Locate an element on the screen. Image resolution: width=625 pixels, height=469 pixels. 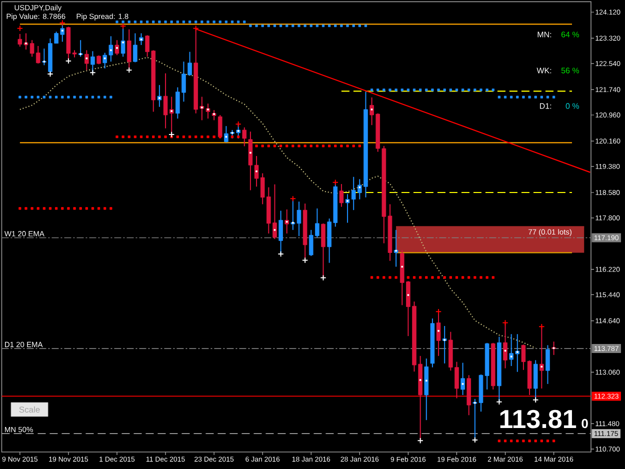
annotation: 113.81 is located at coordinates (538, 419).